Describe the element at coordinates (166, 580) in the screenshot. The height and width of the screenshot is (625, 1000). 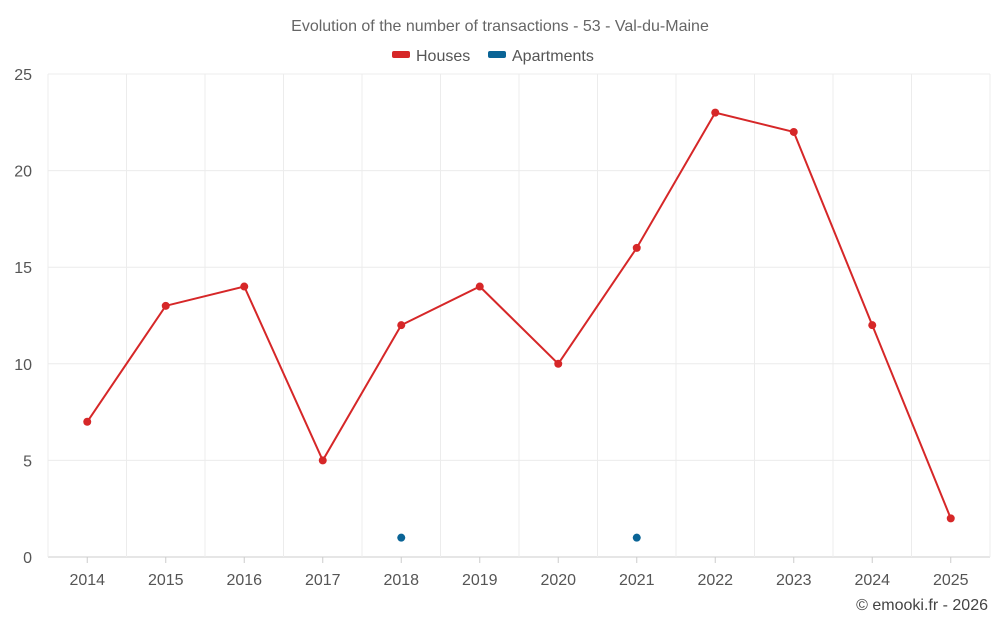
I see `x-tick-label: 2015` at that location.